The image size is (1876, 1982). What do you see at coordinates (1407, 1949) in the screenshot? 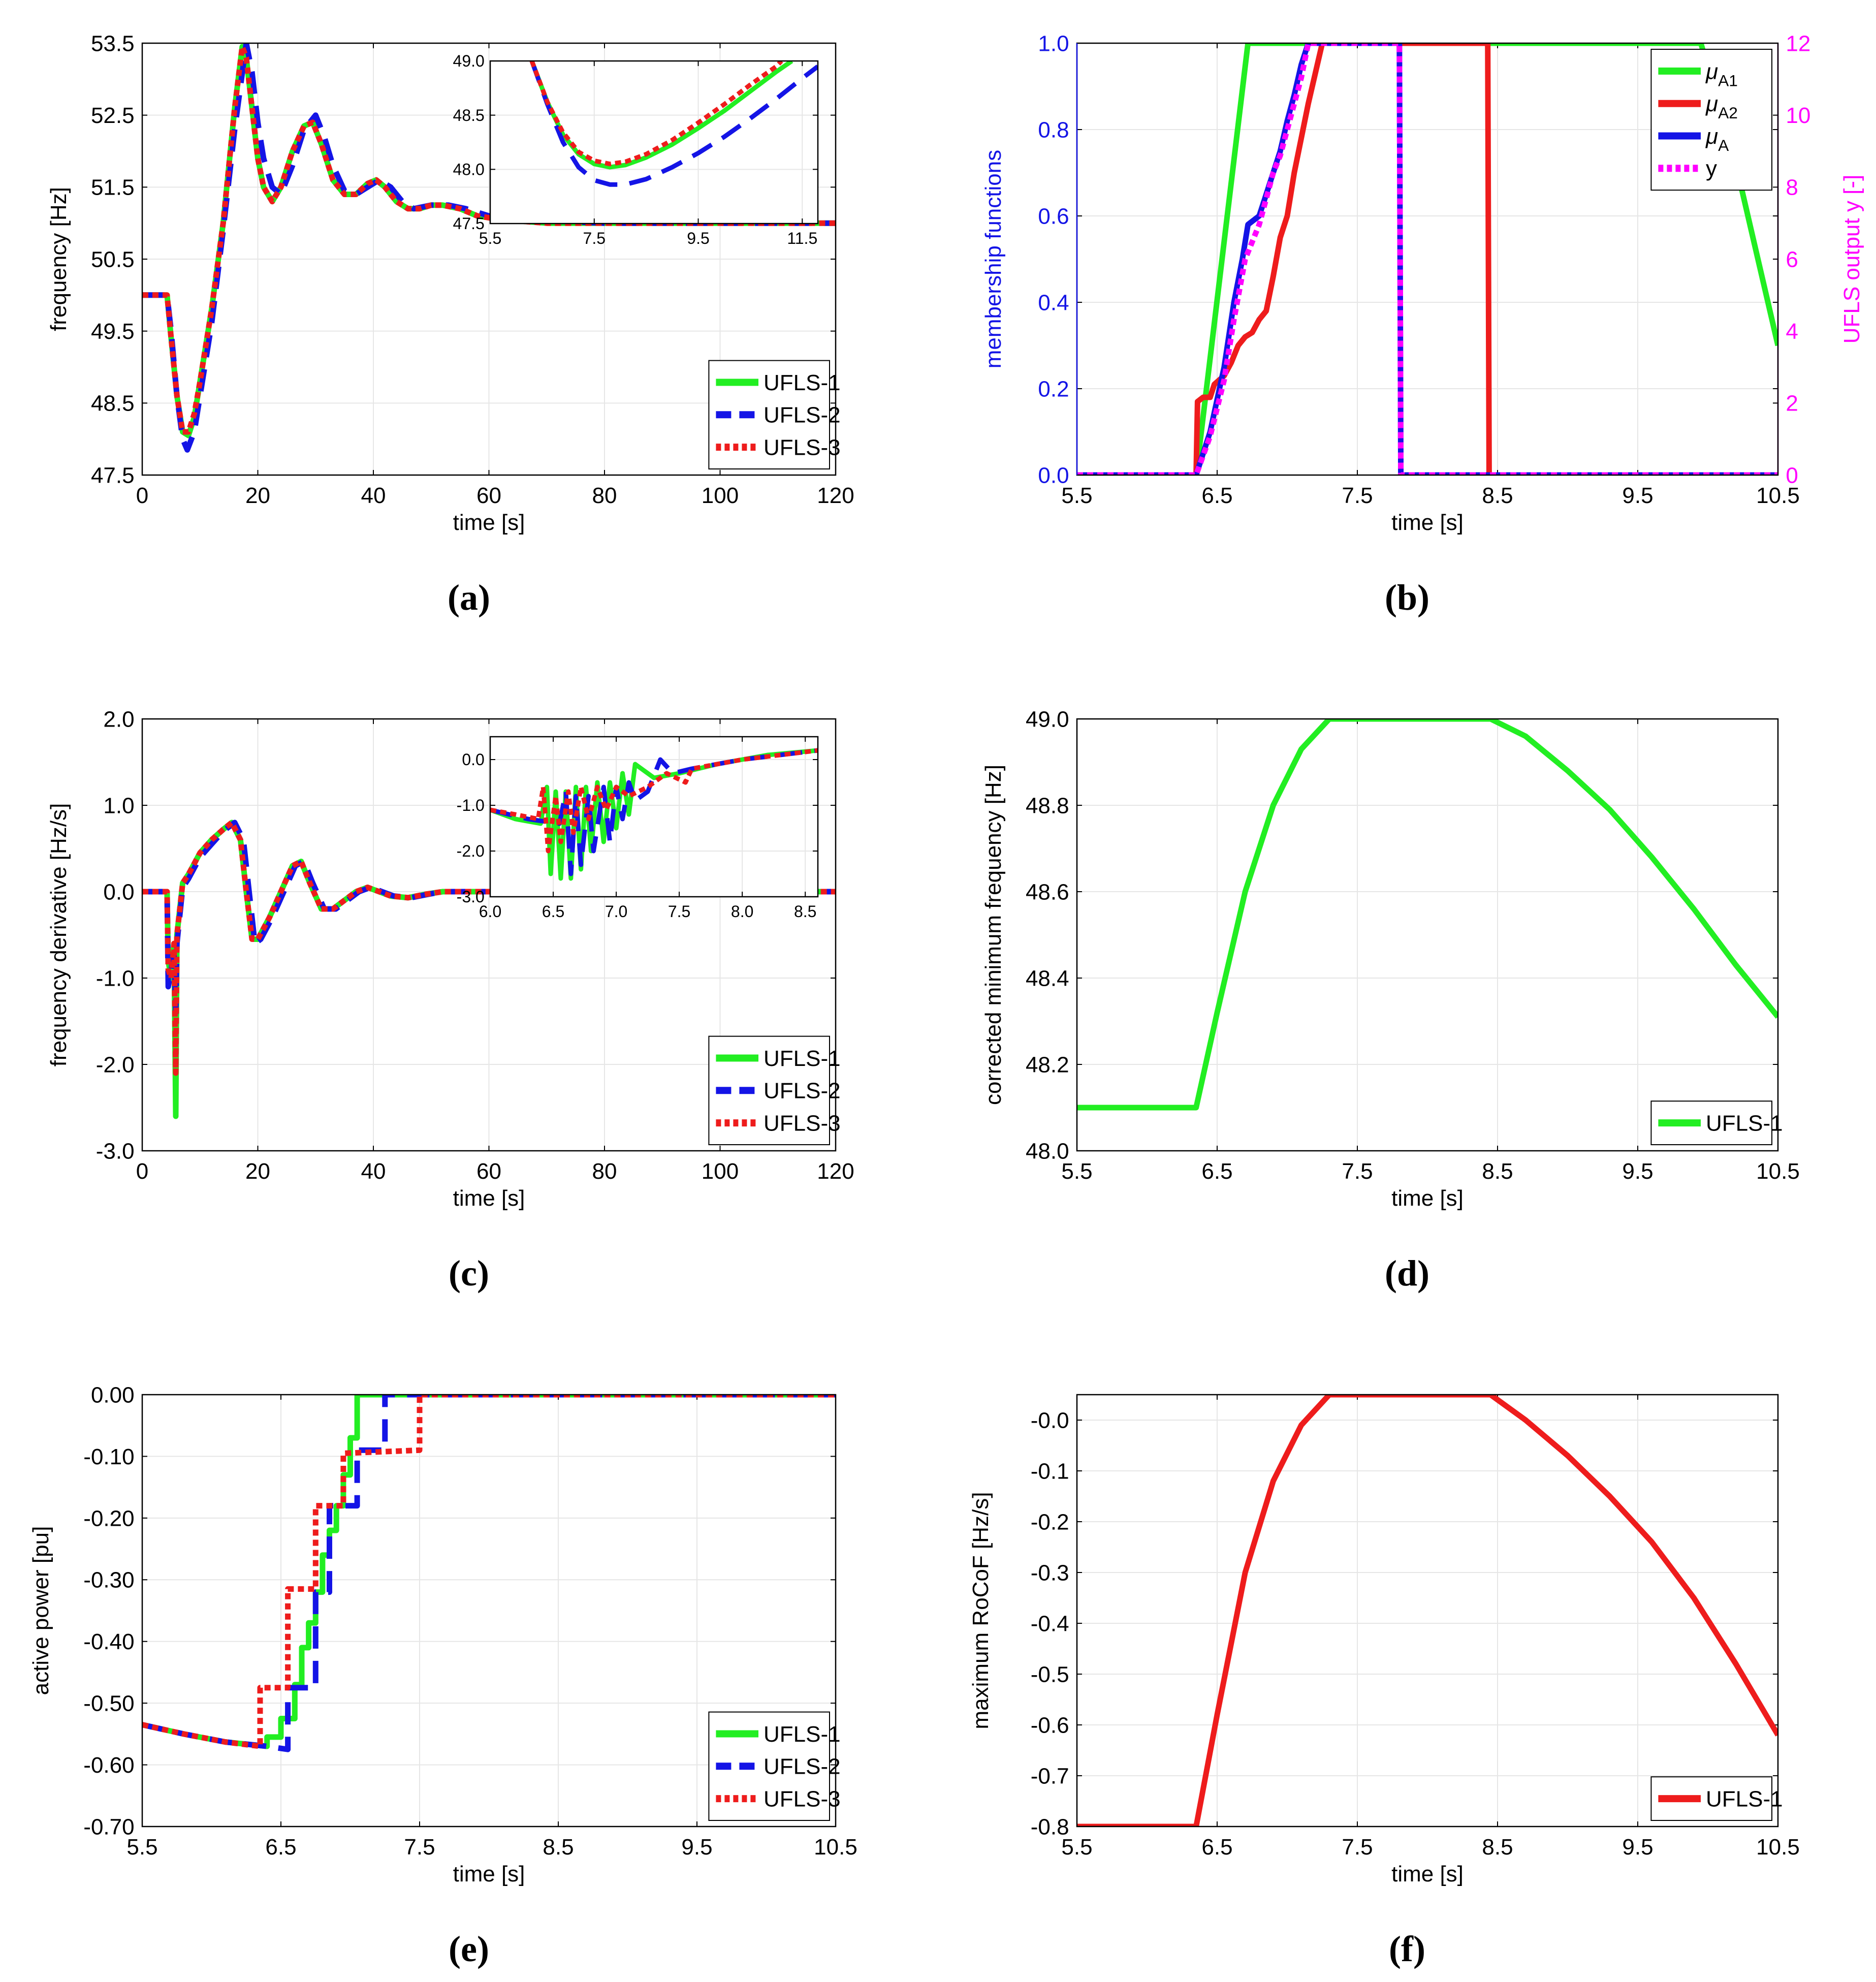
I see `caption-f: (f)` at bounding box center [1407, 1949].